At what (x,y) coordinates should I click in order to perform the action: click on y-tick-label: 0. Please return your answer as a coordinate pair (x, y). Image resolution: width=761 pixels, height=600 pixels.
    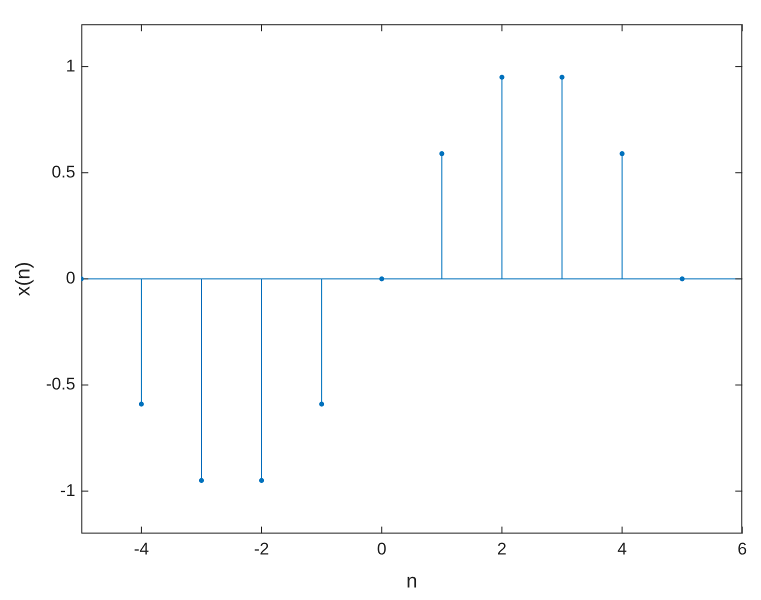
    Looking at the image, I should click on (71, 278).